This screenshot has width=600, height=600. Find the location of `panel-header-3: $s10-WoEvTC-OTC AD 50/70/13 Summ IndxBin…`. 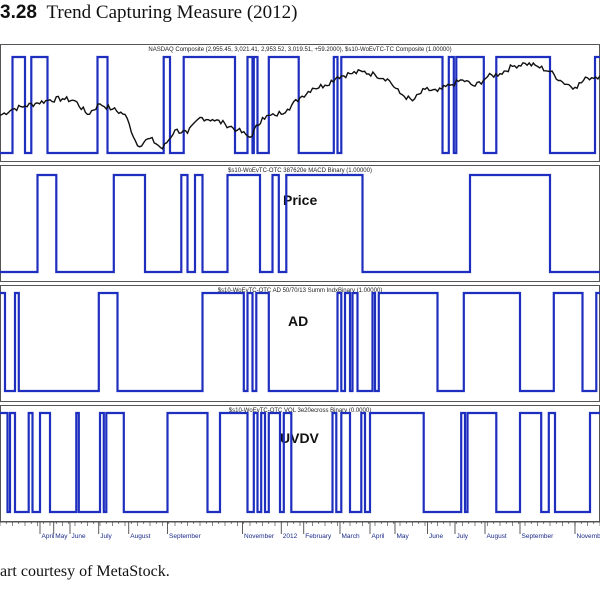

panel-header-3: $s10-WoEvTC-OTC AD 50/70/13 Summ IndxBin… is located at coordinates (300, 291).